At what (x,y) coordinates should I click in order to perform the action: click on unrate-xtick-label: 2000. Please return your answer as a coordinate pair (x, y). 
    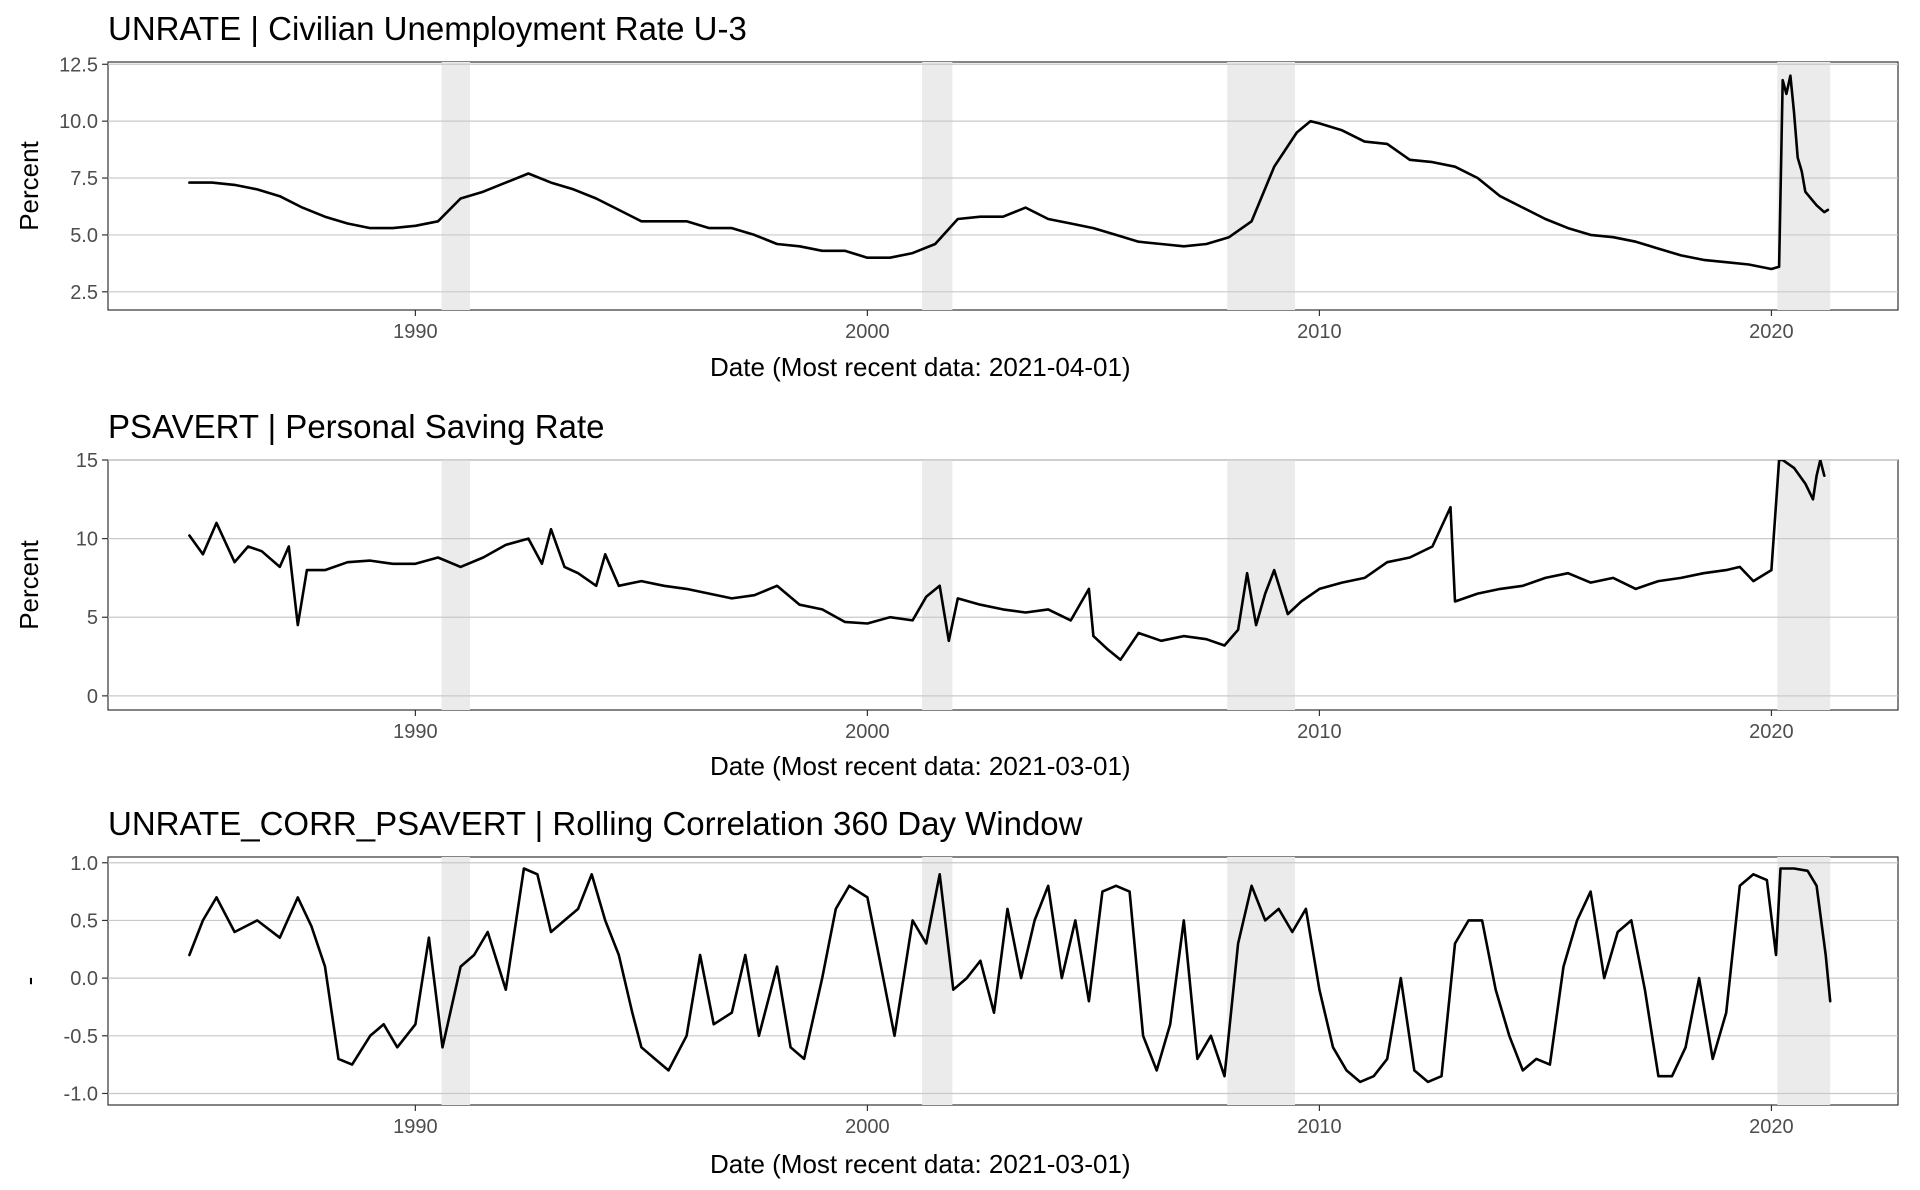
    Looking at the image, I should click on (867, 332).